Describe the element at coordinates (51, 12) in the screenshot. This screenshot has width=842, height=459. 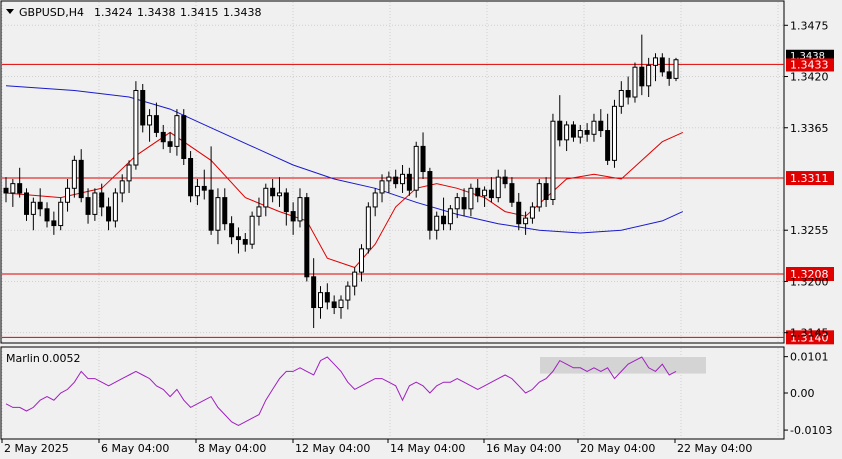
I see `symbol-label: GBPUSD,H4` at that location.